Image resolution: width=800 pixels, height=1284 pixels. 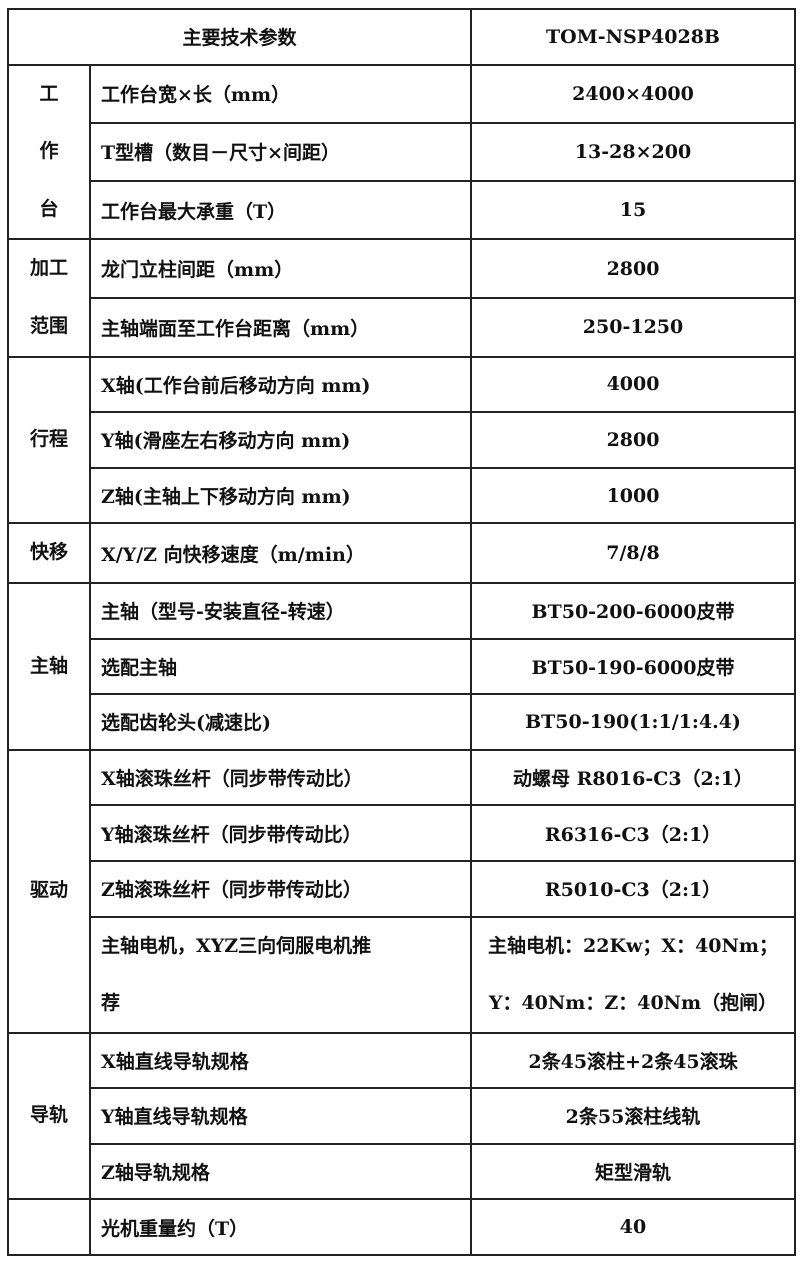 What do you see at coordinates (48, 268) in the screenshot?
I see `group-label-line: 加工` at bounding box center [48, 268].